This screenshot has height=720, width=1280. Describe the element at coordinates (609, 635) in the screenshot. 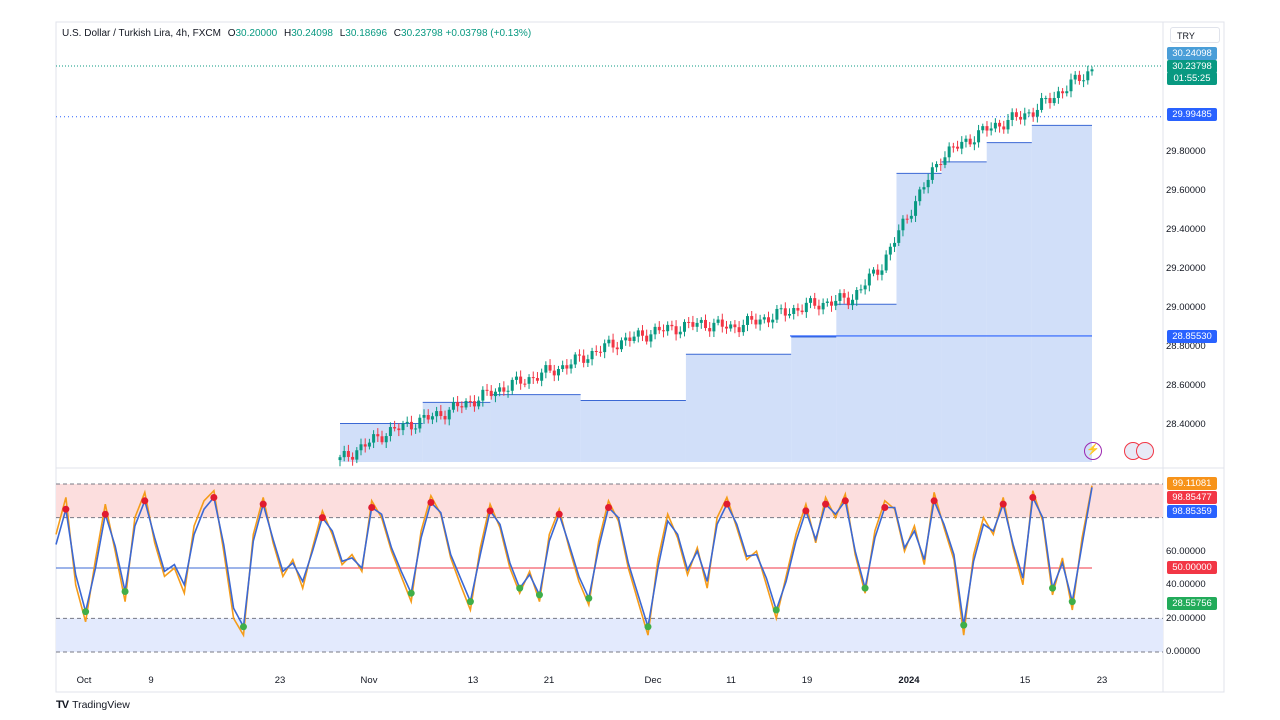

I see `oversold-band` at that location.